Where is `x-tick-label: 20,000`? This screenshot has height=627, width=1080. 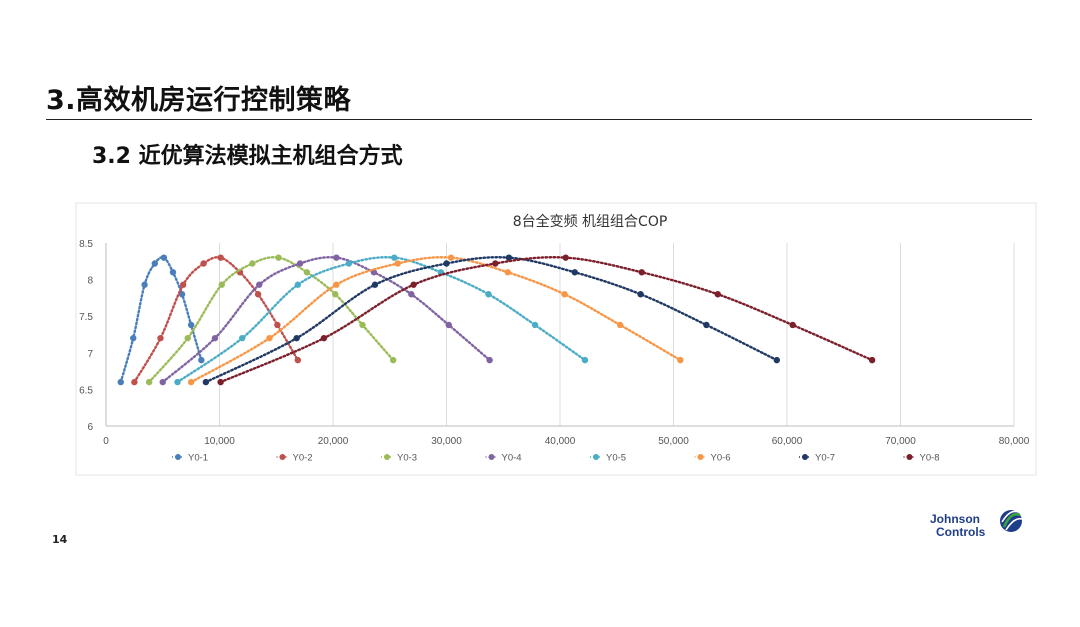 x-tick-label: 20,000 is located at coordinates (333, 441).